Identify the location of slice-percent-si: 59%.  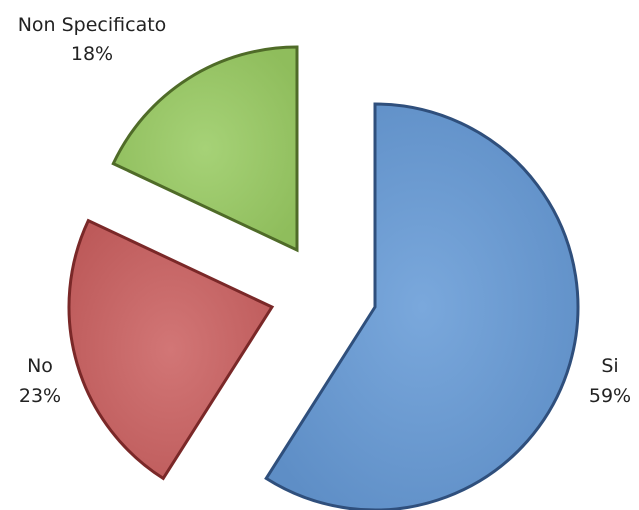
(610, 396).